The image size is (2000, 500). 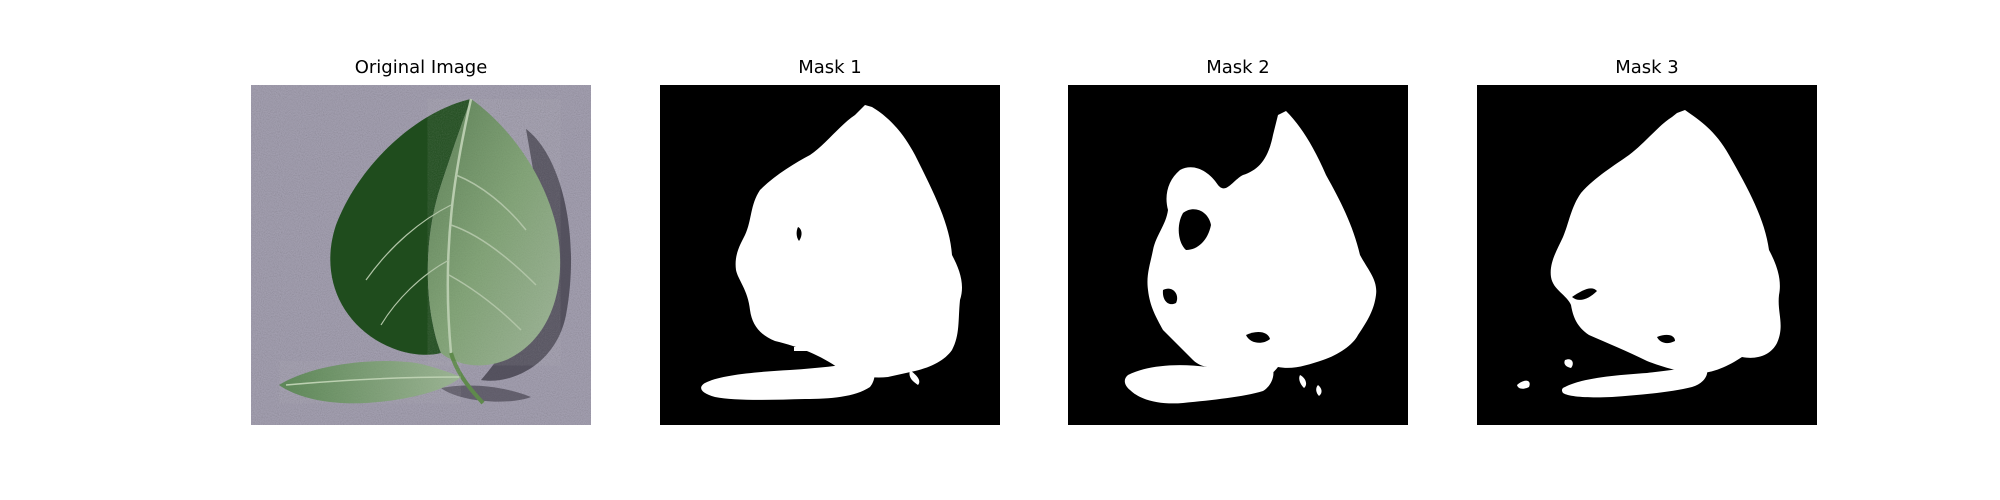 What do you see at coordinates (830, 255) in the screenshot?
I see `mask-1-image` at bounding box center [830, 255].